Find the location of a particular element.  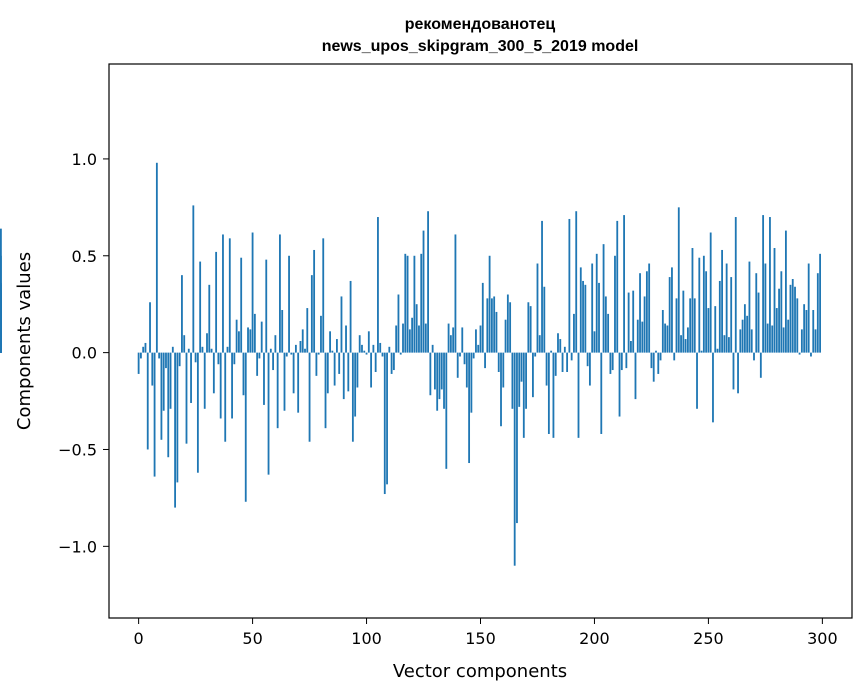

x-tick-label: 100 is located at coordinates (366, 638).